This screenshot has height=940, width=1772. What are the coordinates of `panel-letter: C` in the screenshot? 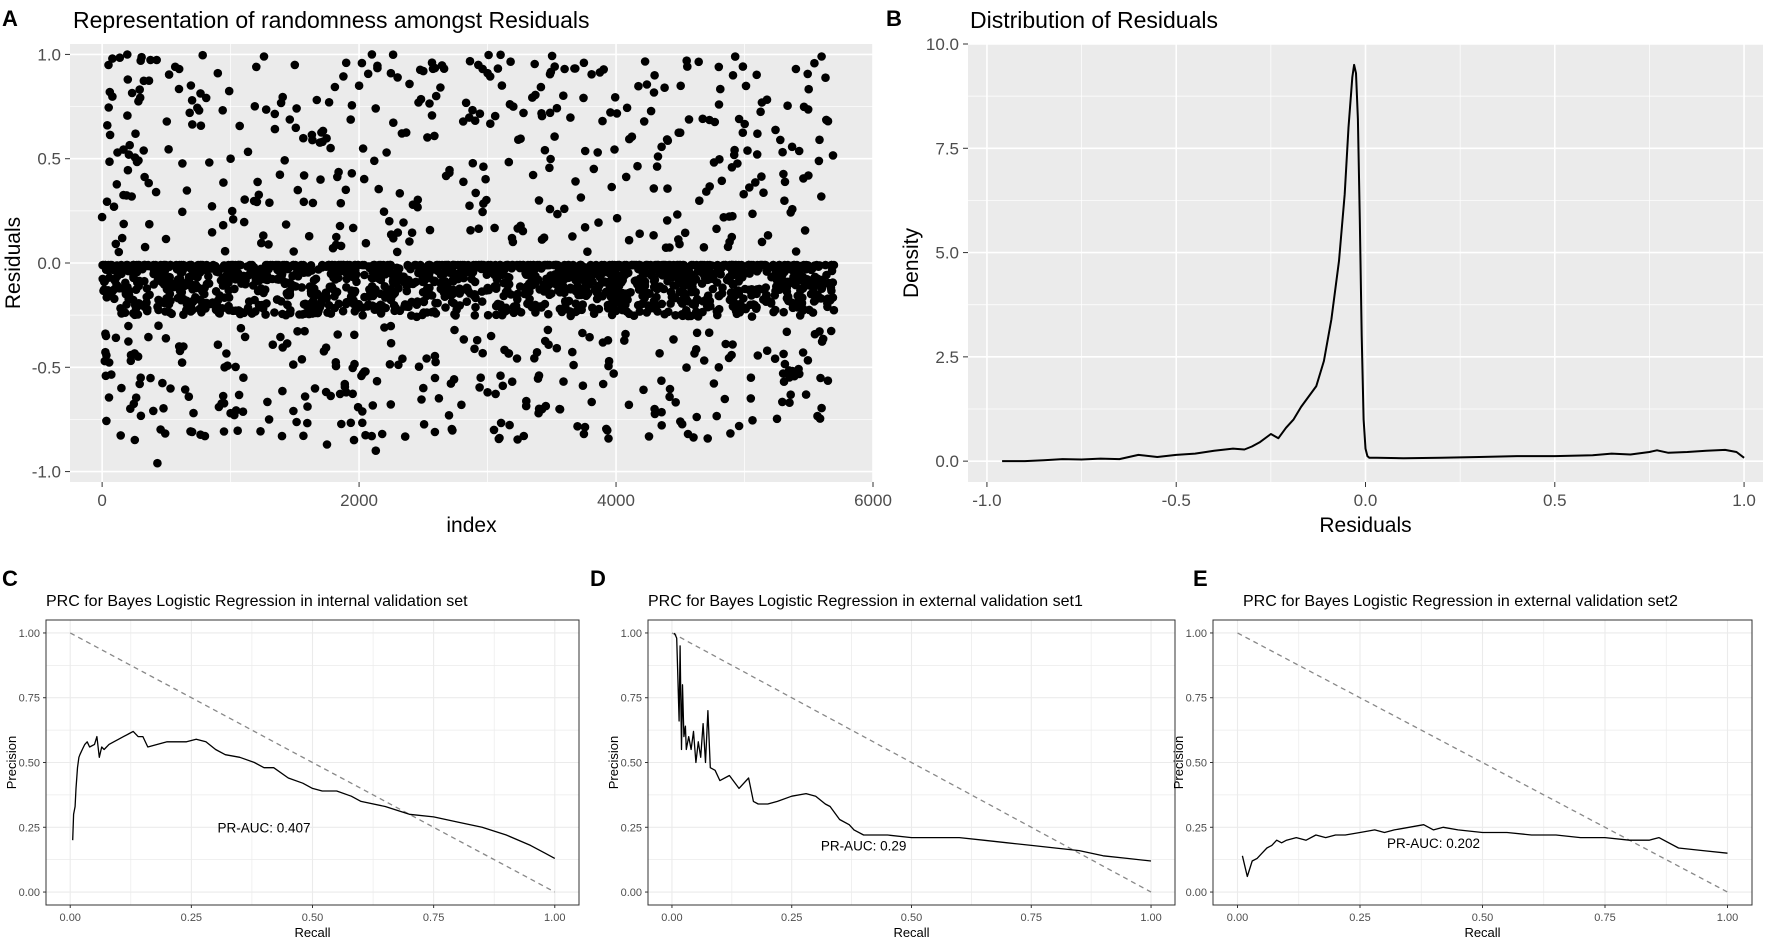 It's located at (10, 578).